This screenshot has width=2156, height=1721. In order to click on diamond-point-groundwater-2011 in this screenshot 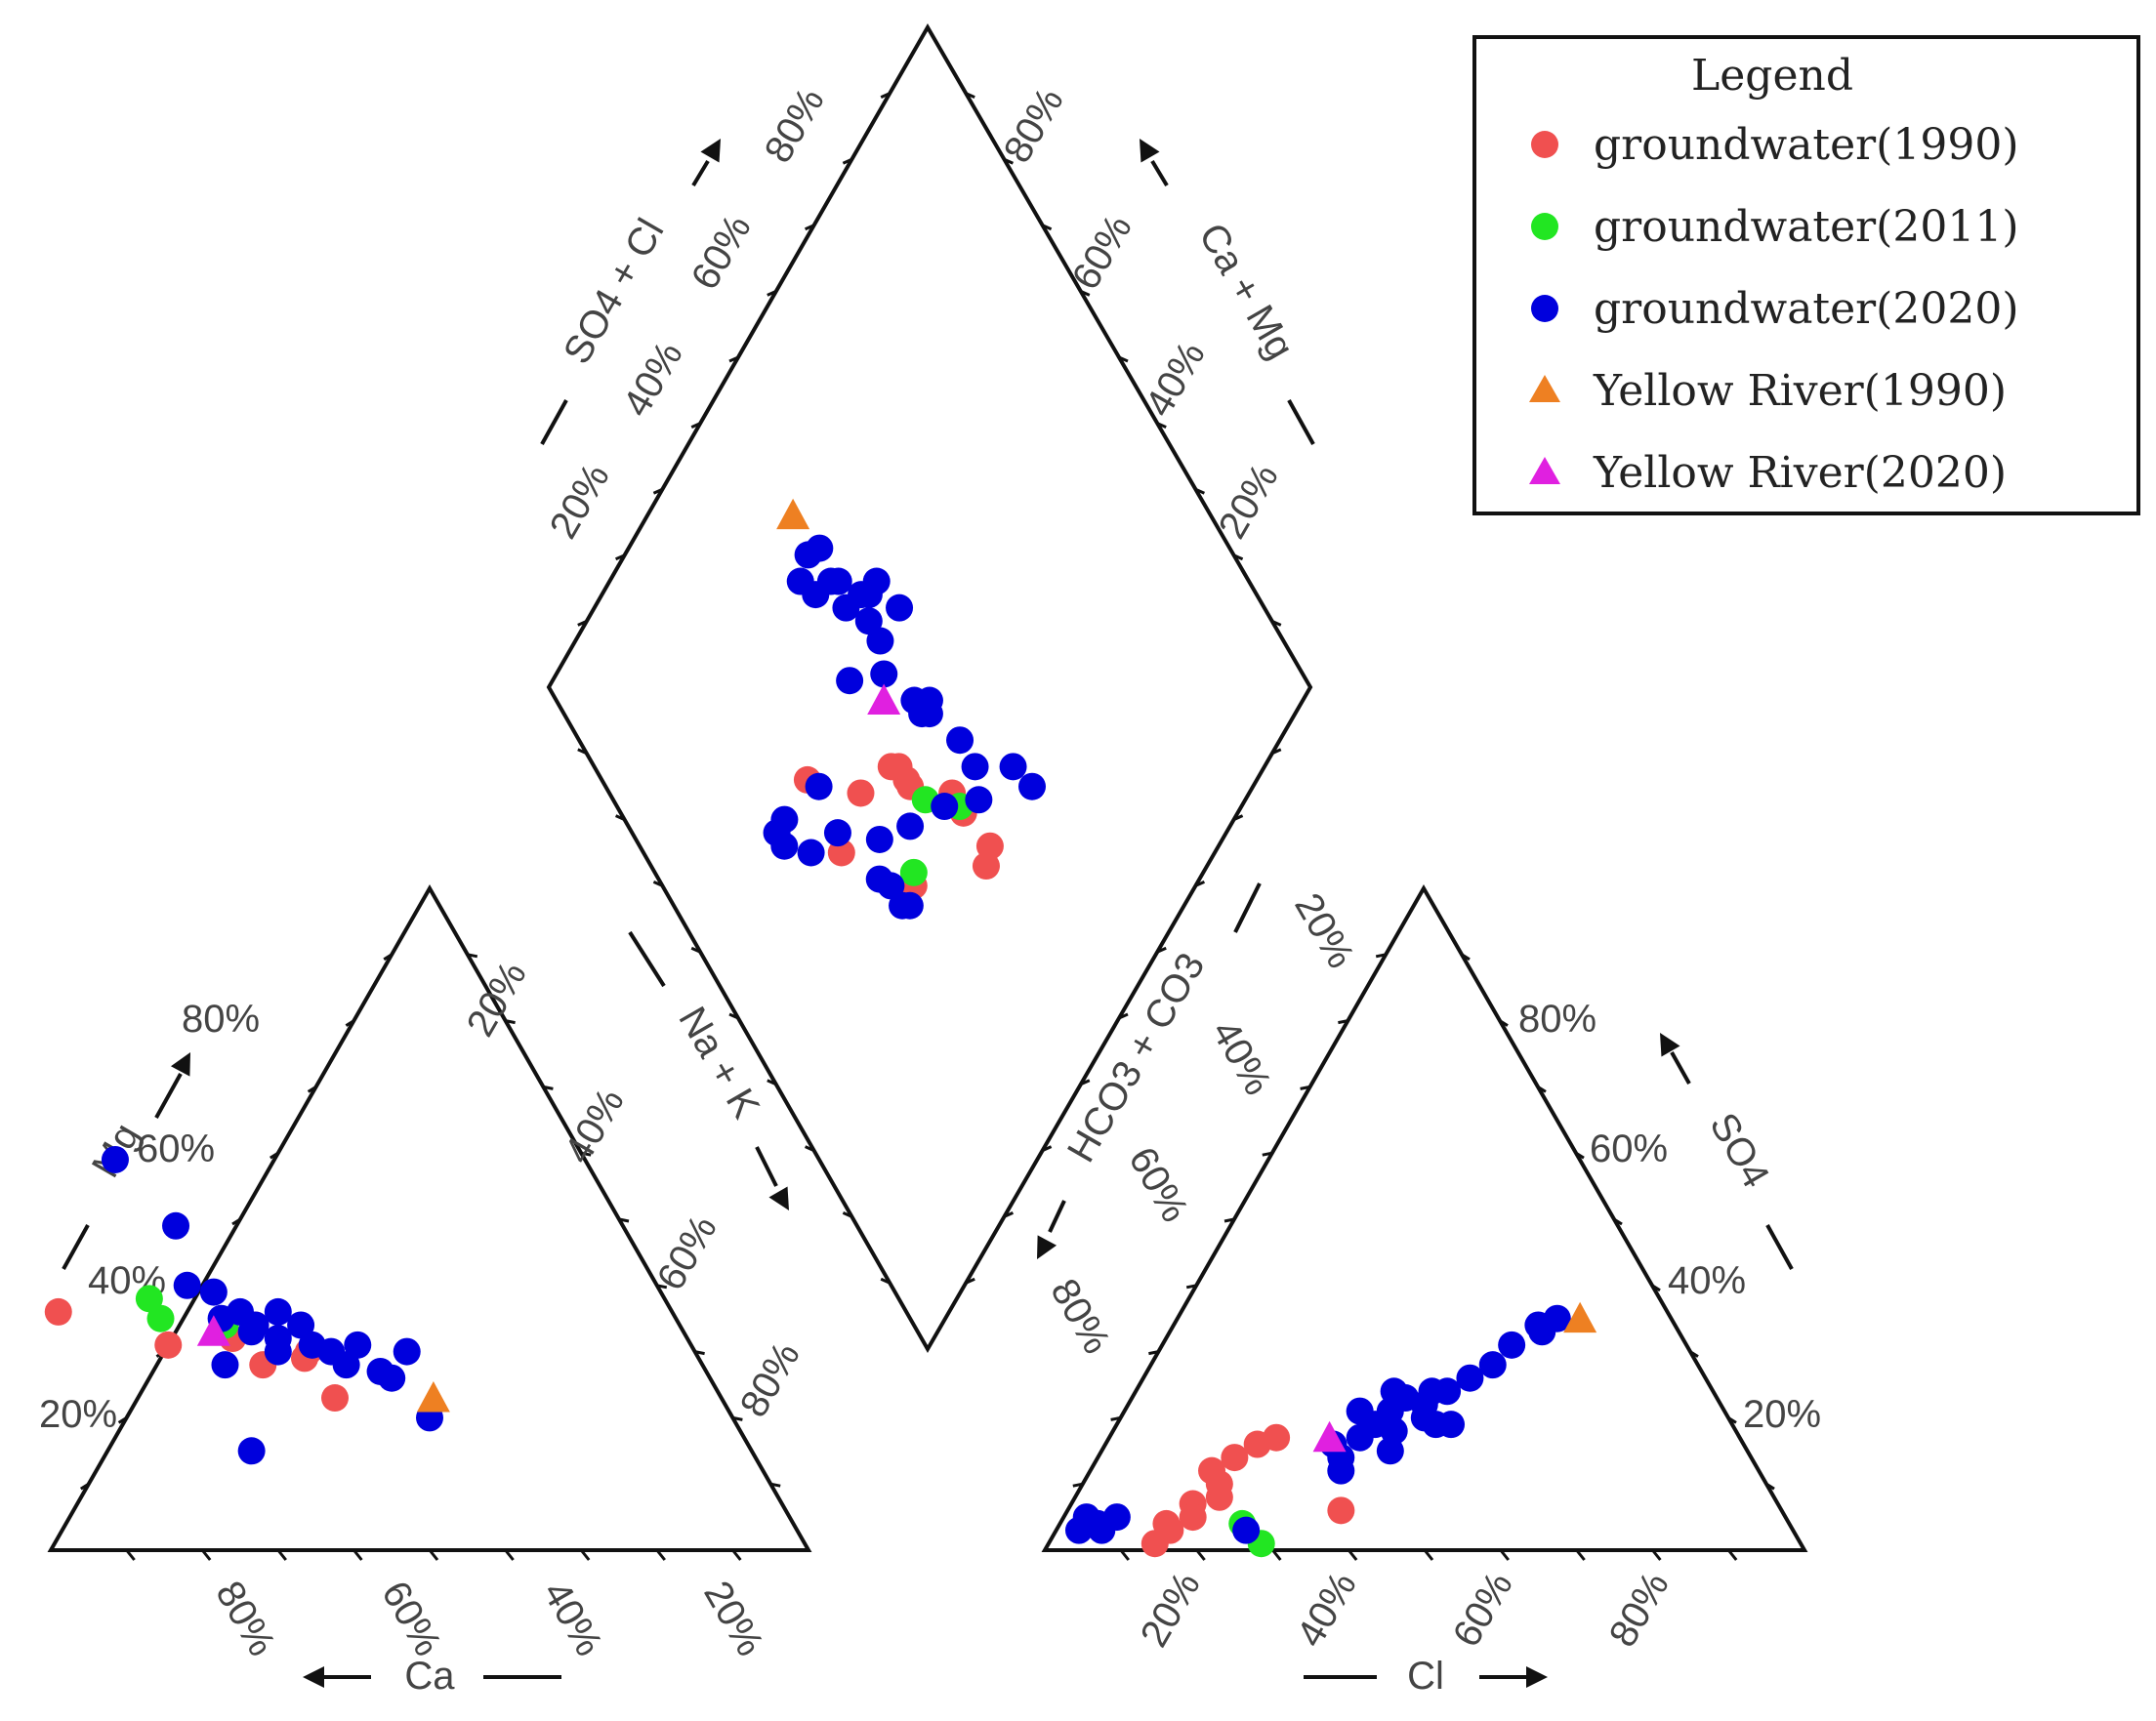, I will do `click(914, 872)`.